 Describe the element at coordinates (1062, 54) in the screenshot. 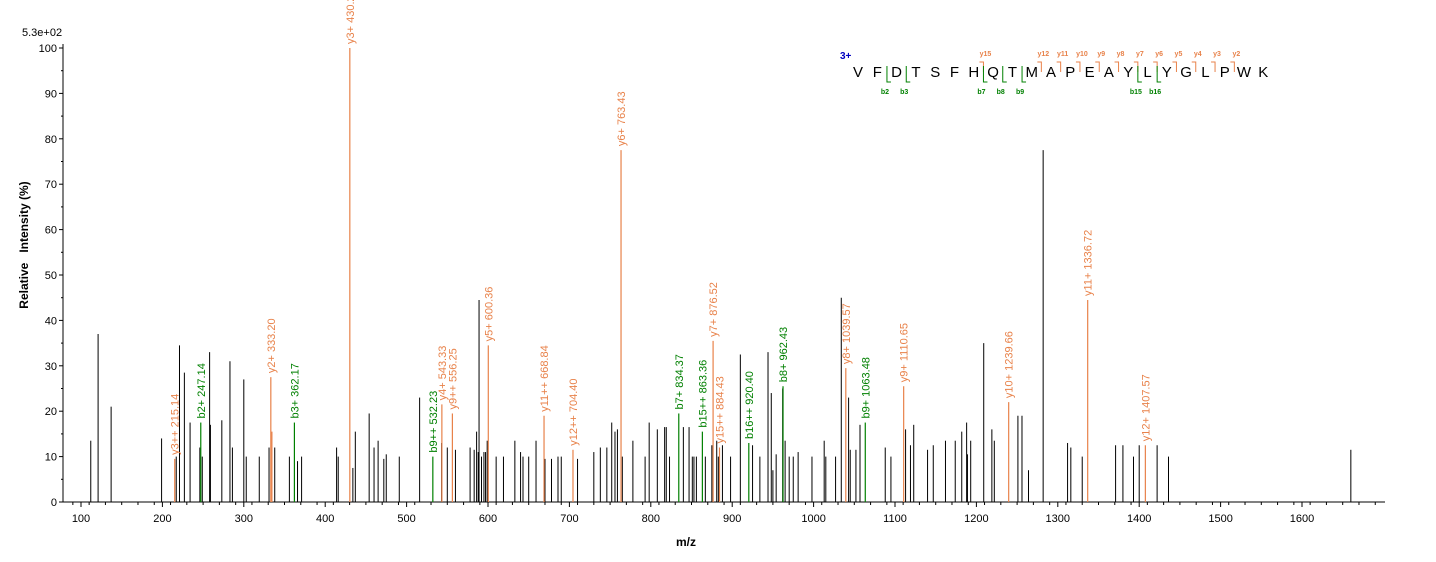

I see `y-ion-marker: y11` at that location.